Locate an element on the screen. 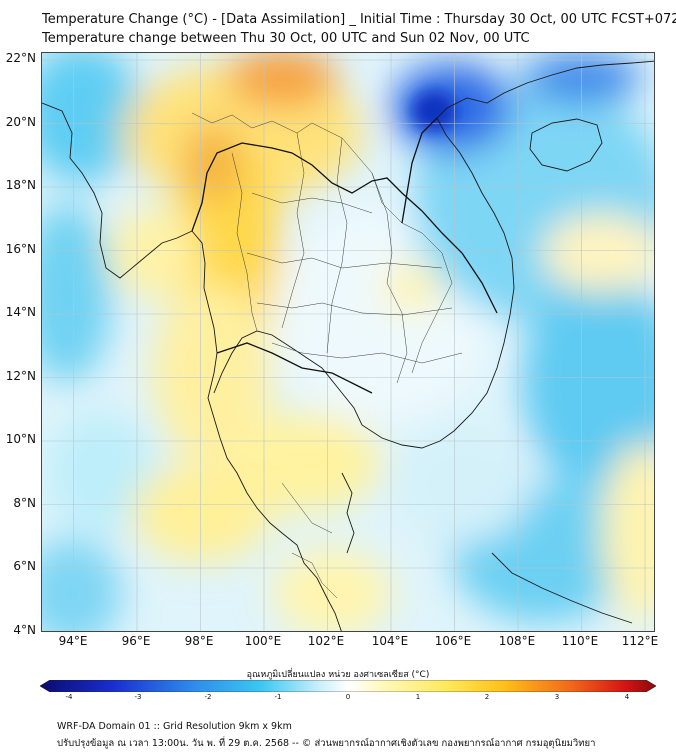 The width and height of the screenshot is (676, 756). lon-label-94: 94°E is located at coordinates (73, 641).